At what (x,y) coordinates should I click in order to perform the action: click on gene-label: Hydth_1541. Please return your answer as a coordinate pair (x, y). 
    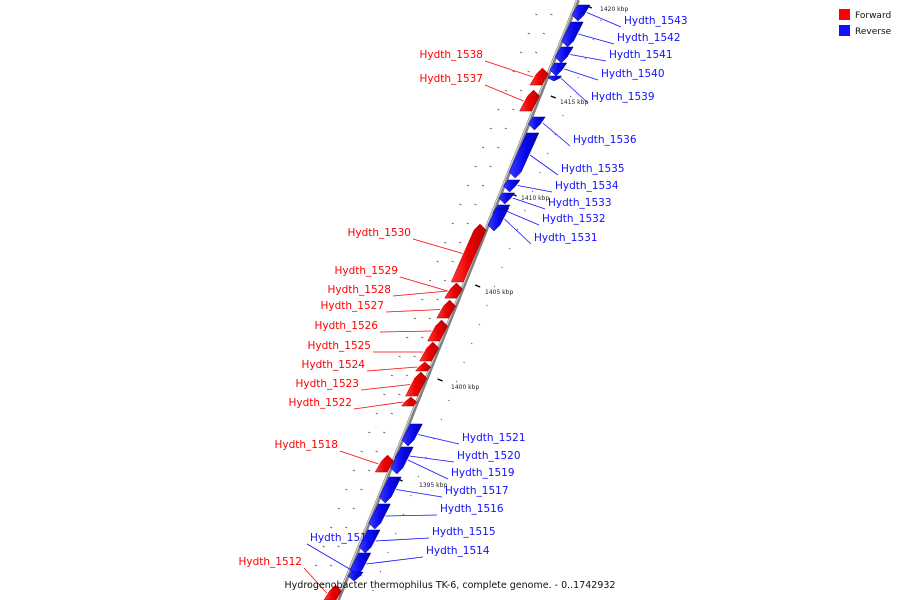
    Looking at the image, I should click on (641, 55).